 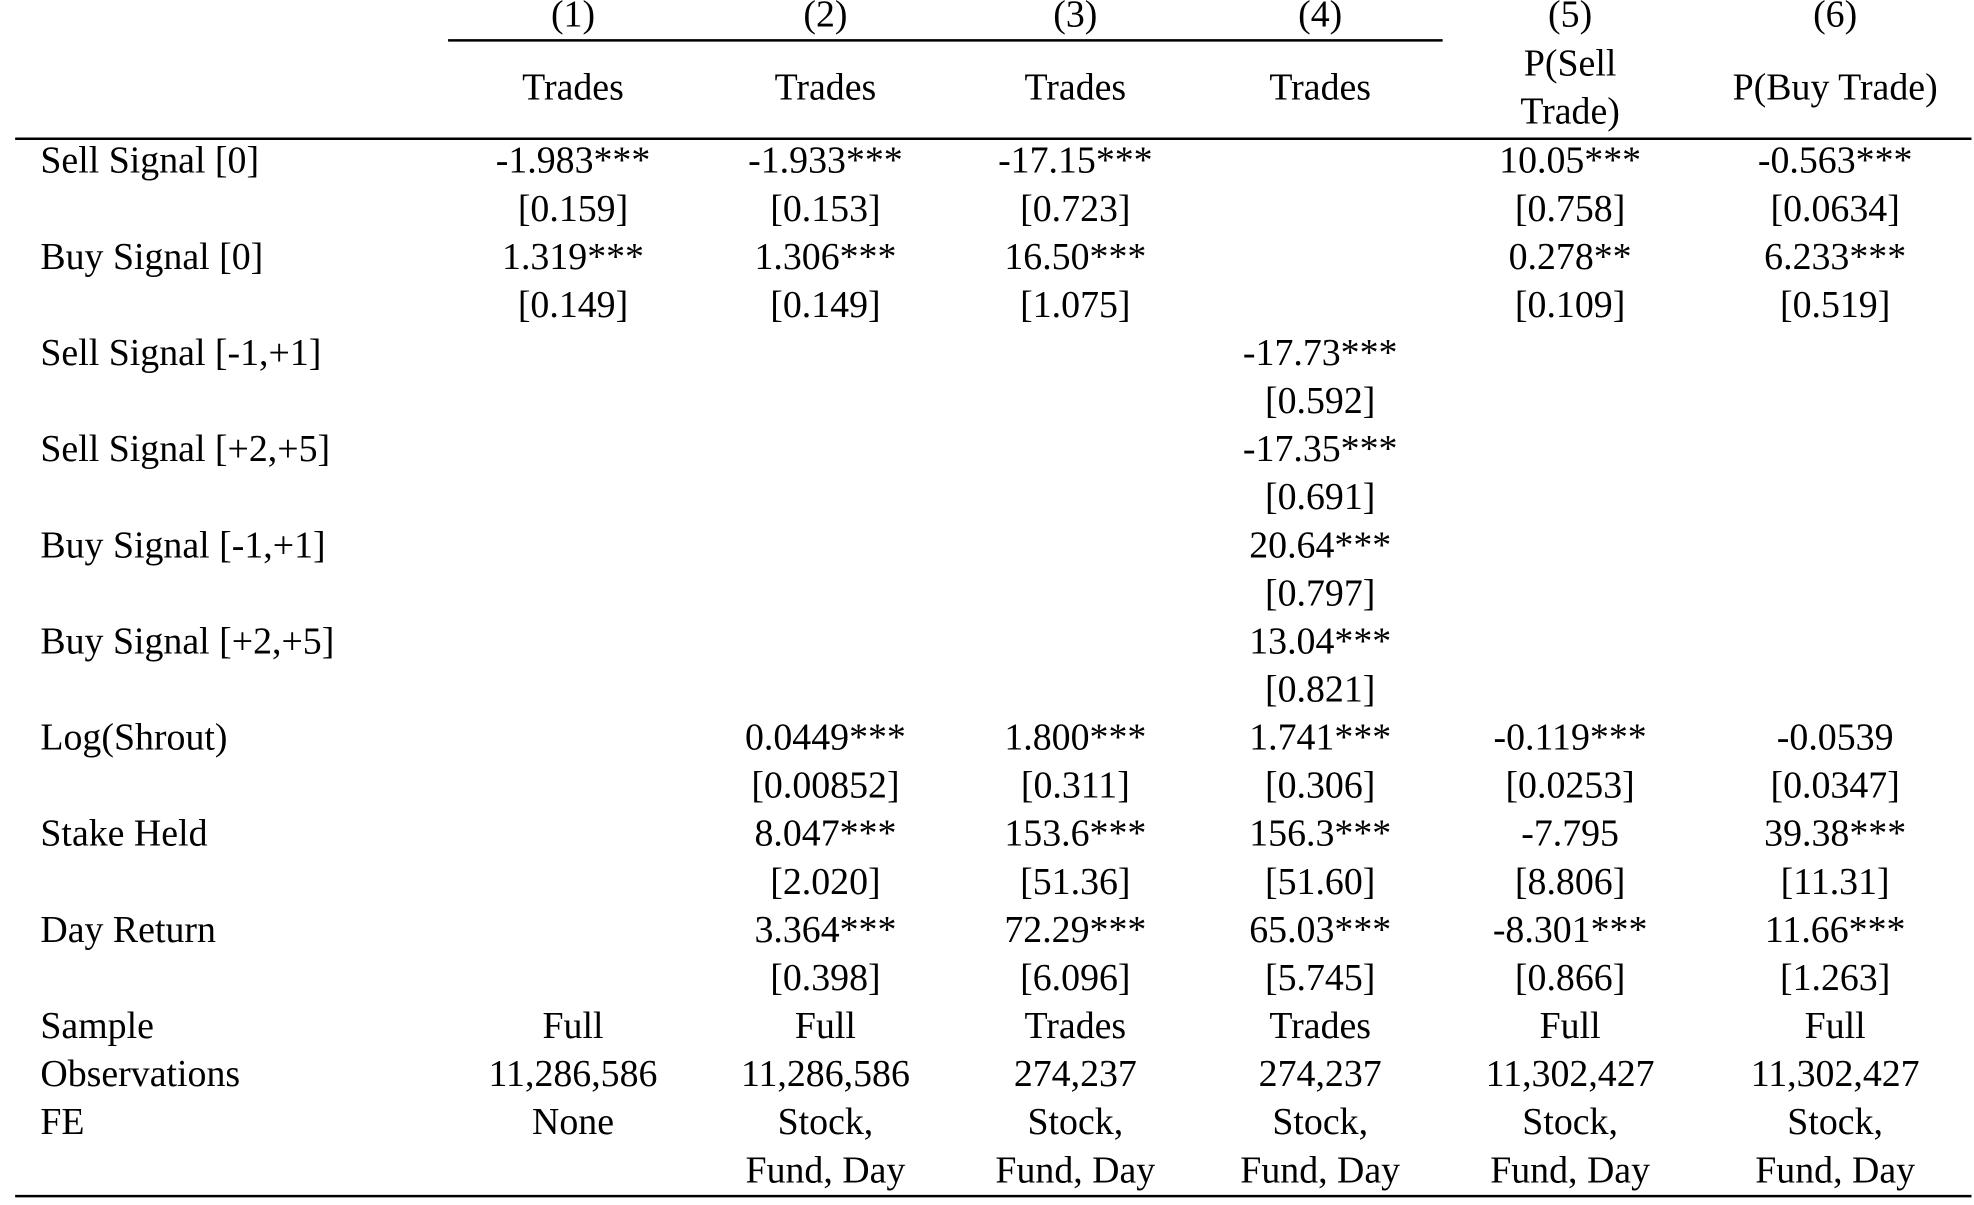 What do you see at coordinates (140, 1074) in the screenshot?
I see `row-label: Observations` at bounding box center [140, 1074].